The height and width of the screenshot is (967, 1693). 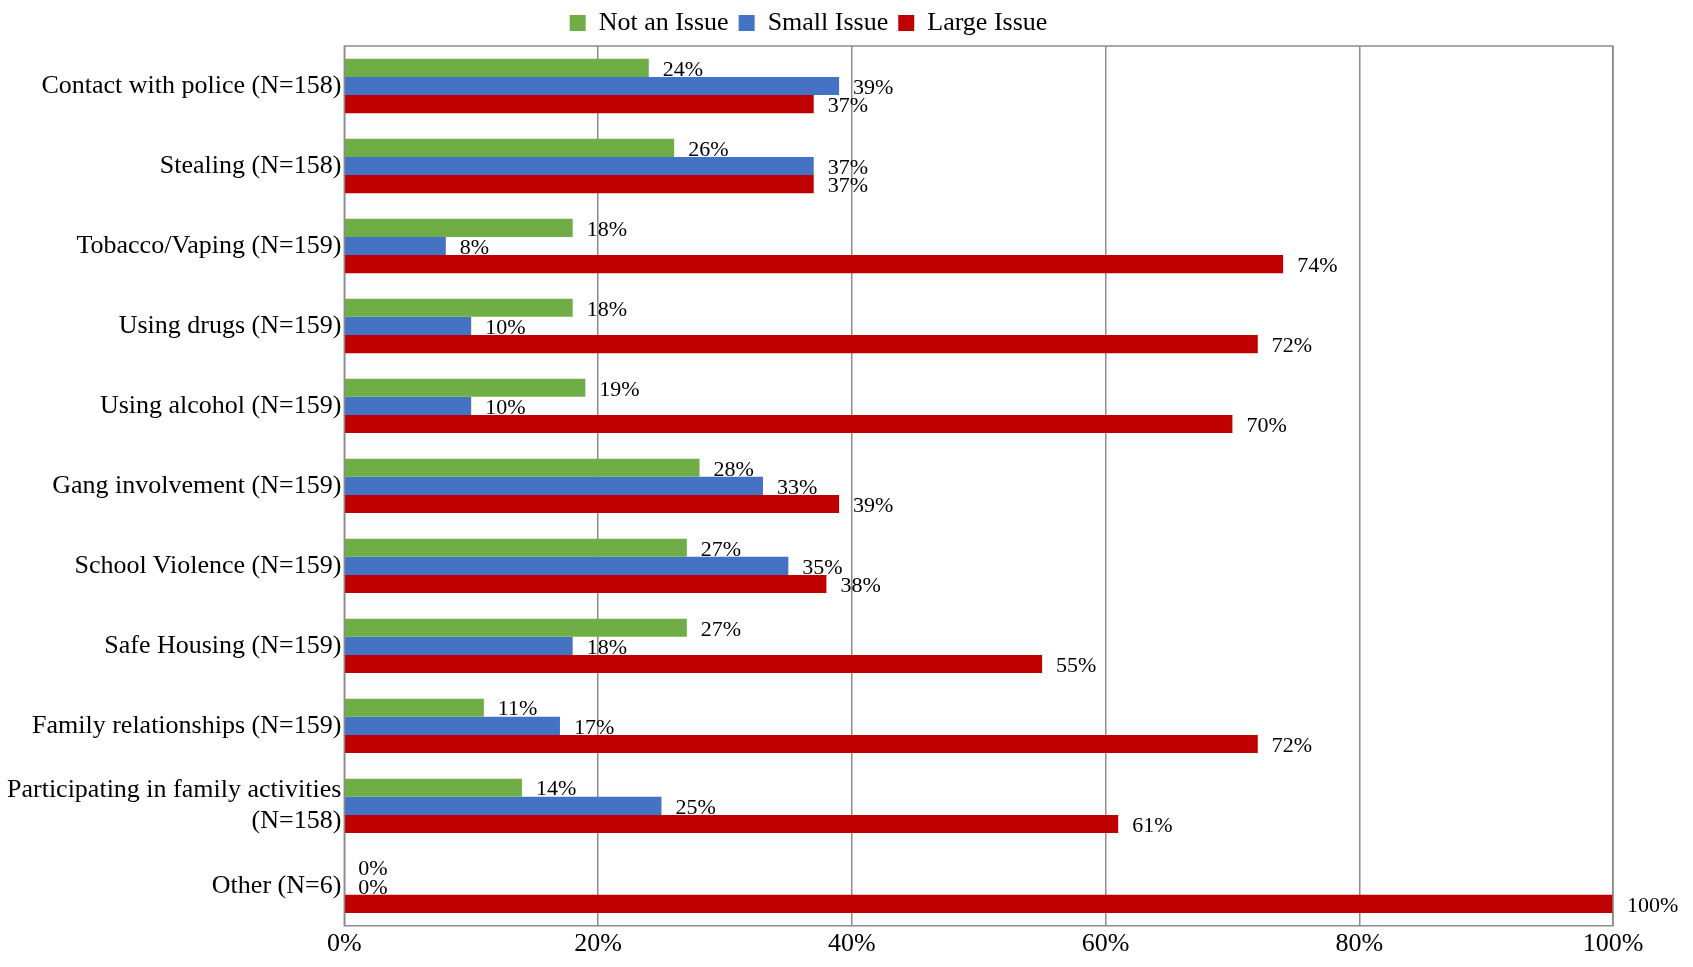 I want to click on data-label: 11%, so click(x=517, y=708).